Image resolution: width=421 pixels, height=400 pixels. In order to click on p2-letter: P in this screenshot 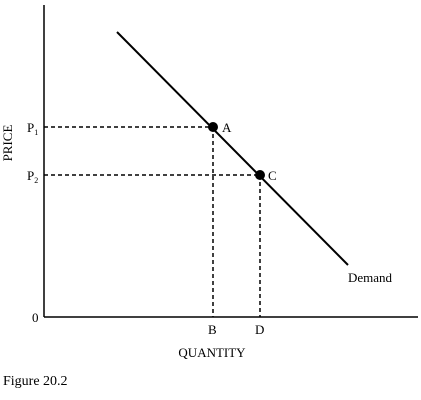, I will do `click(30, 175)`.